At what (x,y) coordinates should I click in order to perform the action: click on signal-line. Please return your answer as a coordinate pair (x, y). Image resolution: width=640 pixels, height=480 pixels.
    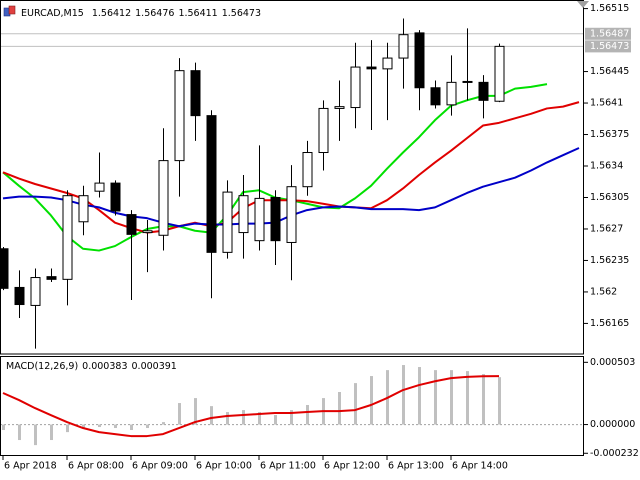
    Looking at the image, I should click on (251, 406).